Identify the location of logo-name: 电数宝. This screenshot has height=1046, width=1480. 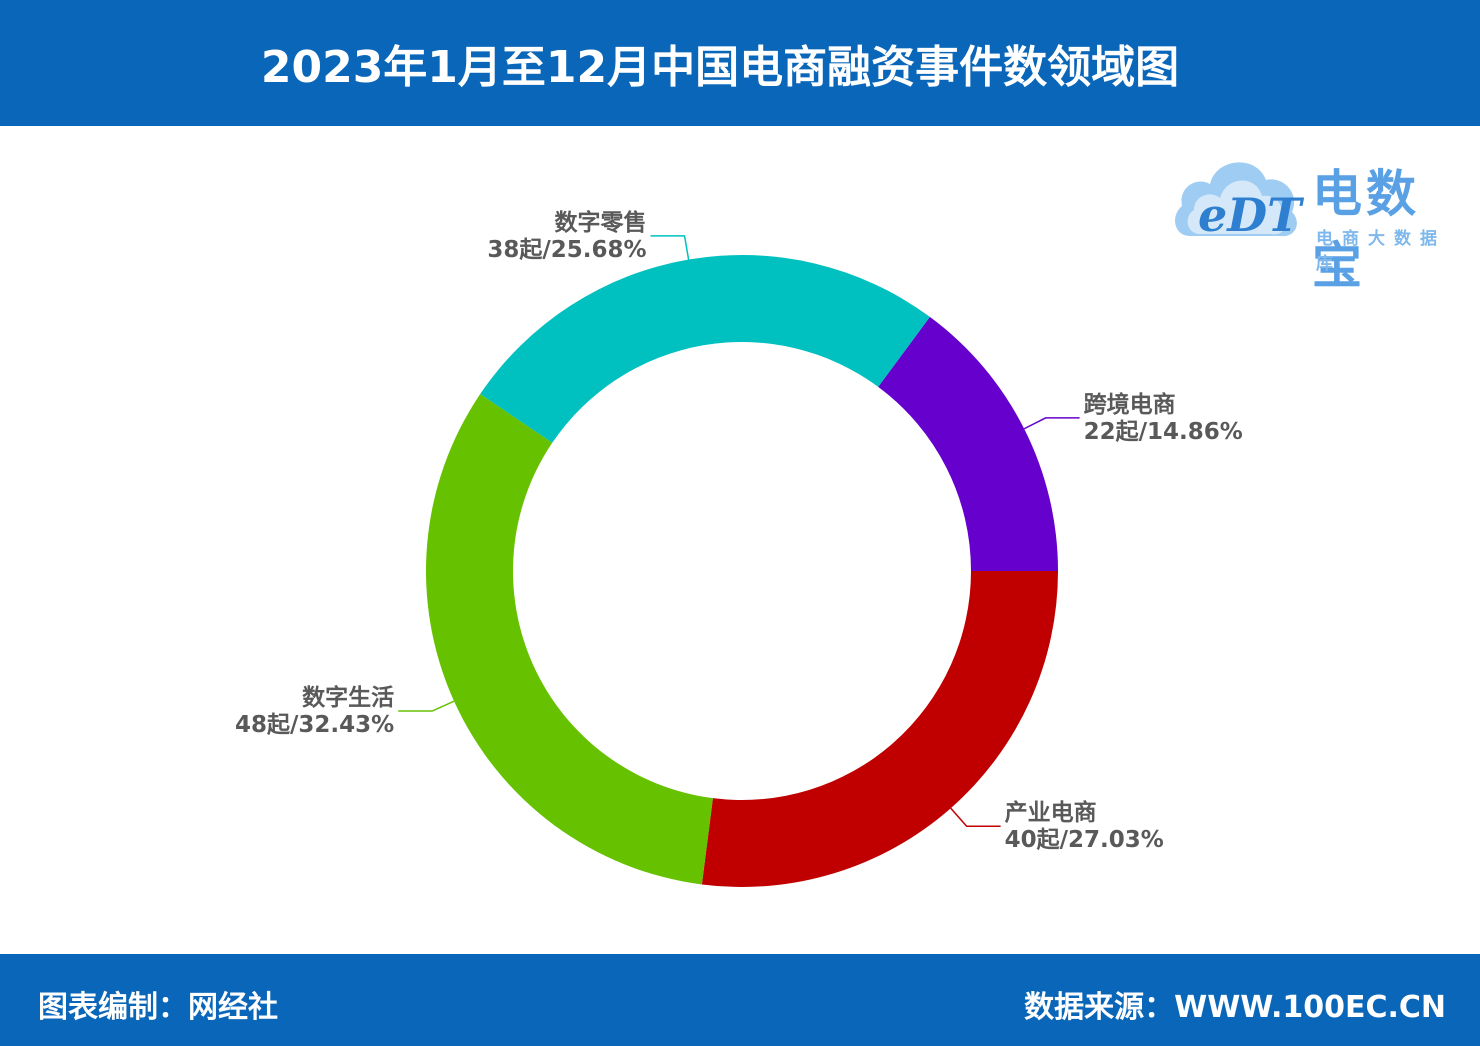
(1366, 230).